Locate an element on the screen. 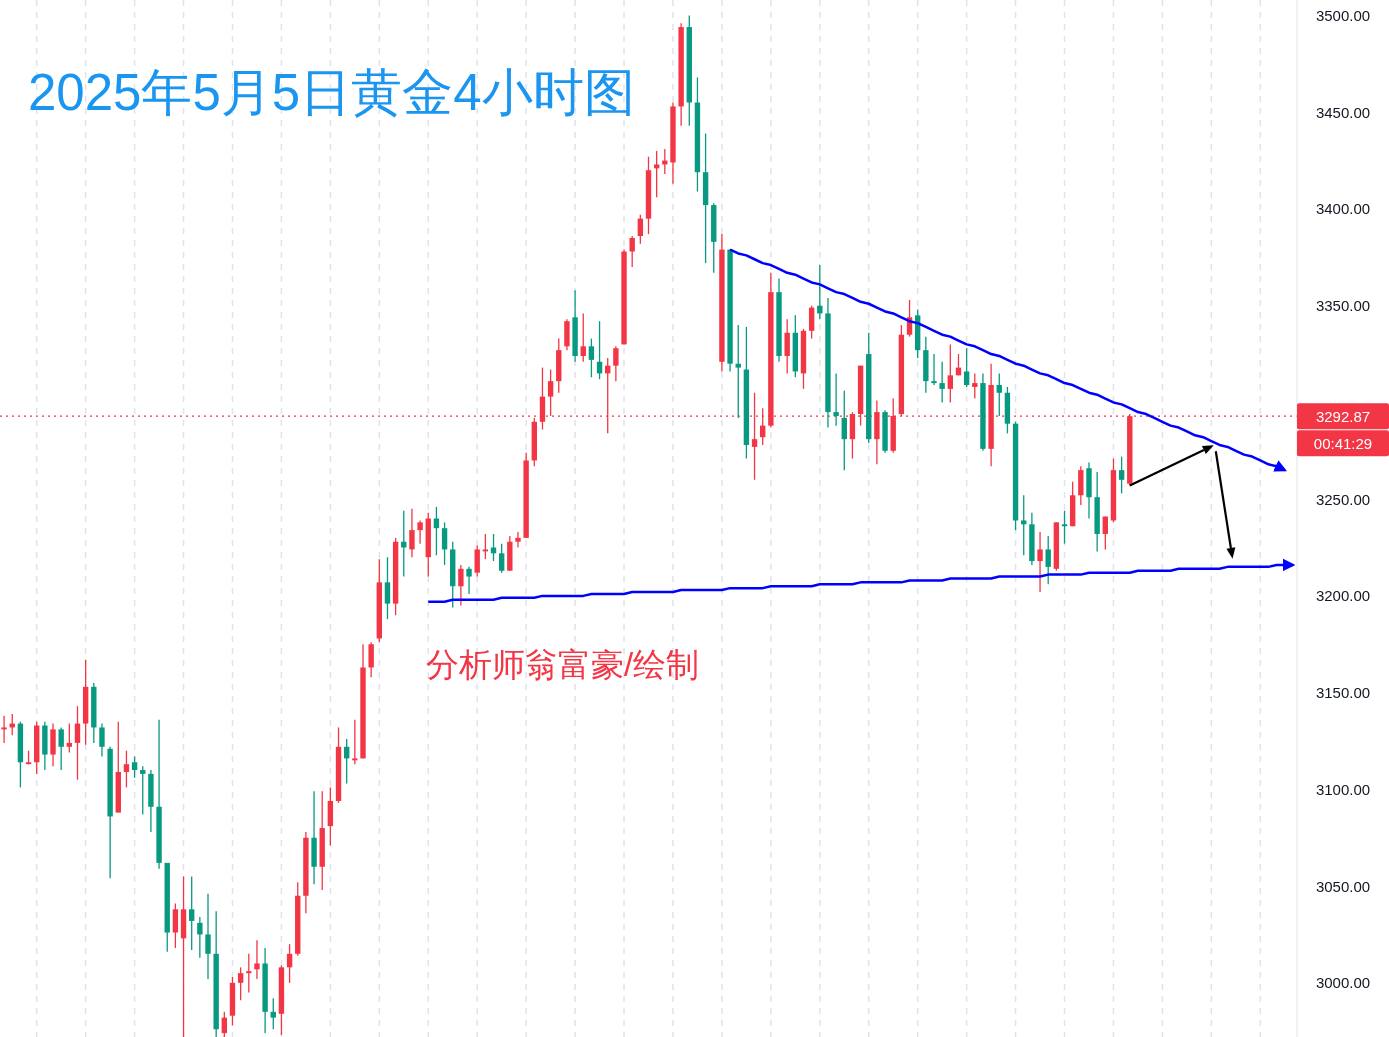 The height and width of the screenshot is (1037, 1389). y-tick-label: 3250.00 is located at coordinates (1343, 499).